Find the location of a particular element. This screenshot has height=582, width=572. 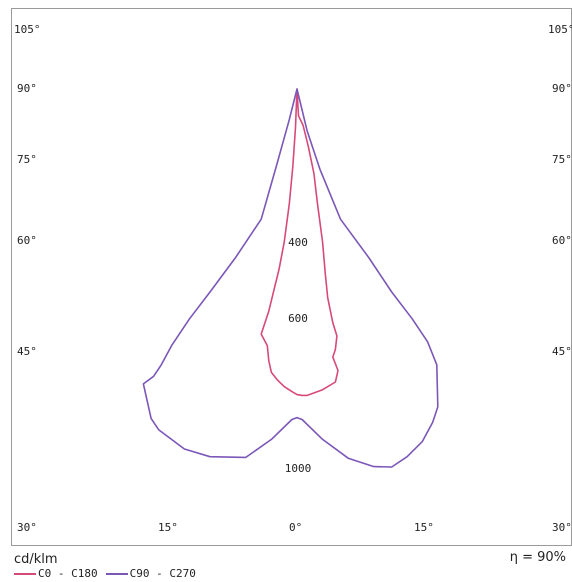

angle-label-left-75: 75° is located at coordinates (27, 159).